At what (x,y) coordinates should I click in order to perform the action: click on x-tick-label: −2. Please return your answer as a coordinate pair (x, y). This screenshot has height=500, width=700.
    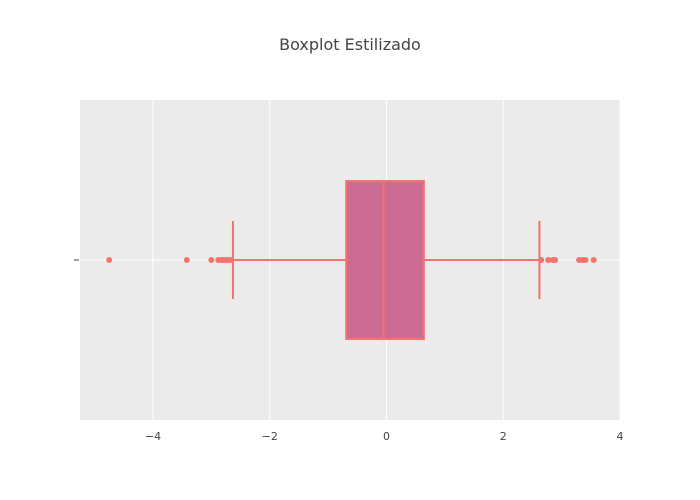
    Looking at the image, I should click on (270, 436).